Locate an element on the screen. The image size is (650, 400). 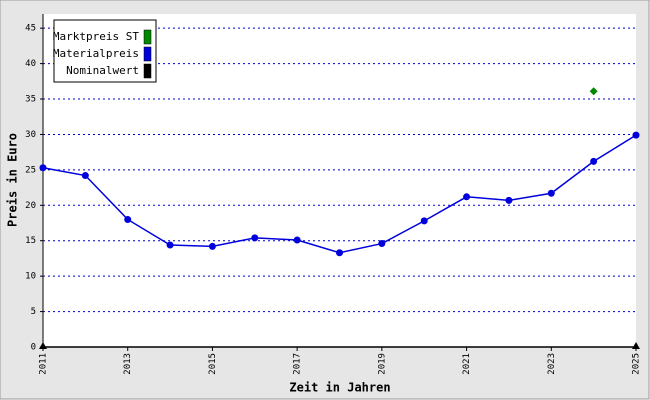
x-tick-label: 2023 is located at coordinates (552, 364).